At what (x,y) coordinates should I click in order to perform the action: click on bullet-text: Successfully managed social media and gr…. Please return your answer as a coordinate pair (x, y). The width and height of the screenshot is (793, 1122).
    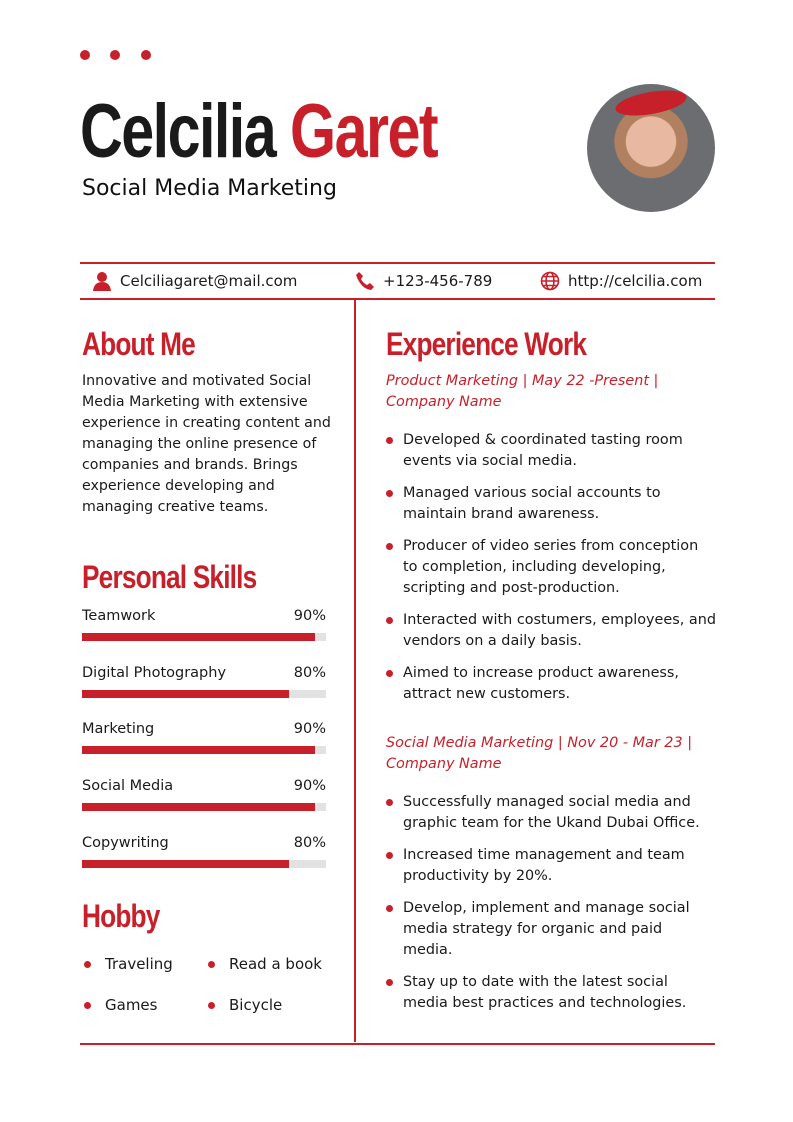
    Looking at the image, I should click on (551, 812).